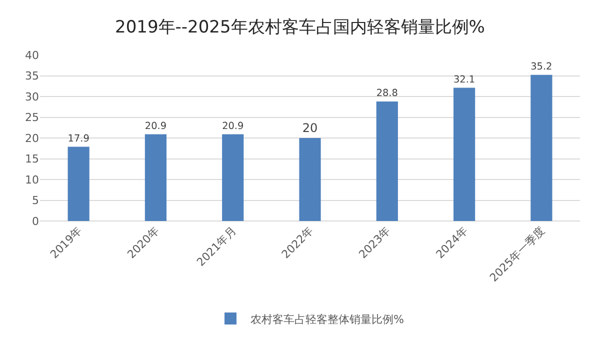 The width and height of the screenshot is (600, 345). What do you see at coordinates (32, 97) in the screenshot?
I see `y-tick-label: 30` at bounding box center [32, 97].